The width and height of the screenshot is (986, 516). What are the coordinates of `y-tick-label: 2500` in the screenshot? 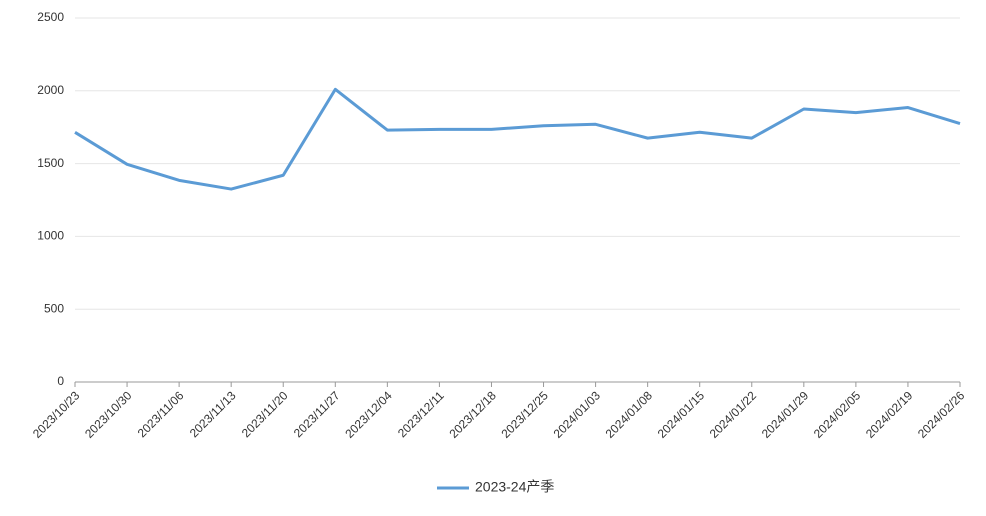 It's located at (50, 17).